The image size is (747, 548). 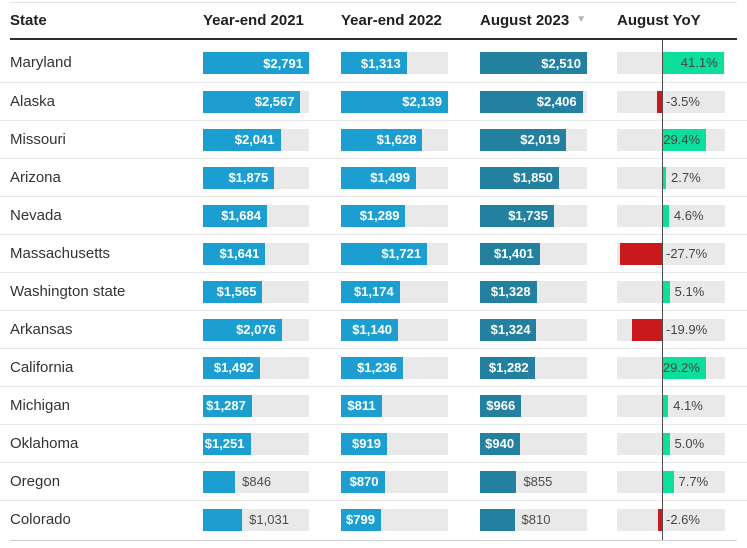 What do you see at coordinates (533, 443) in the screenshot?
I see `bar-track: $940` at bounding box center [533, 443].